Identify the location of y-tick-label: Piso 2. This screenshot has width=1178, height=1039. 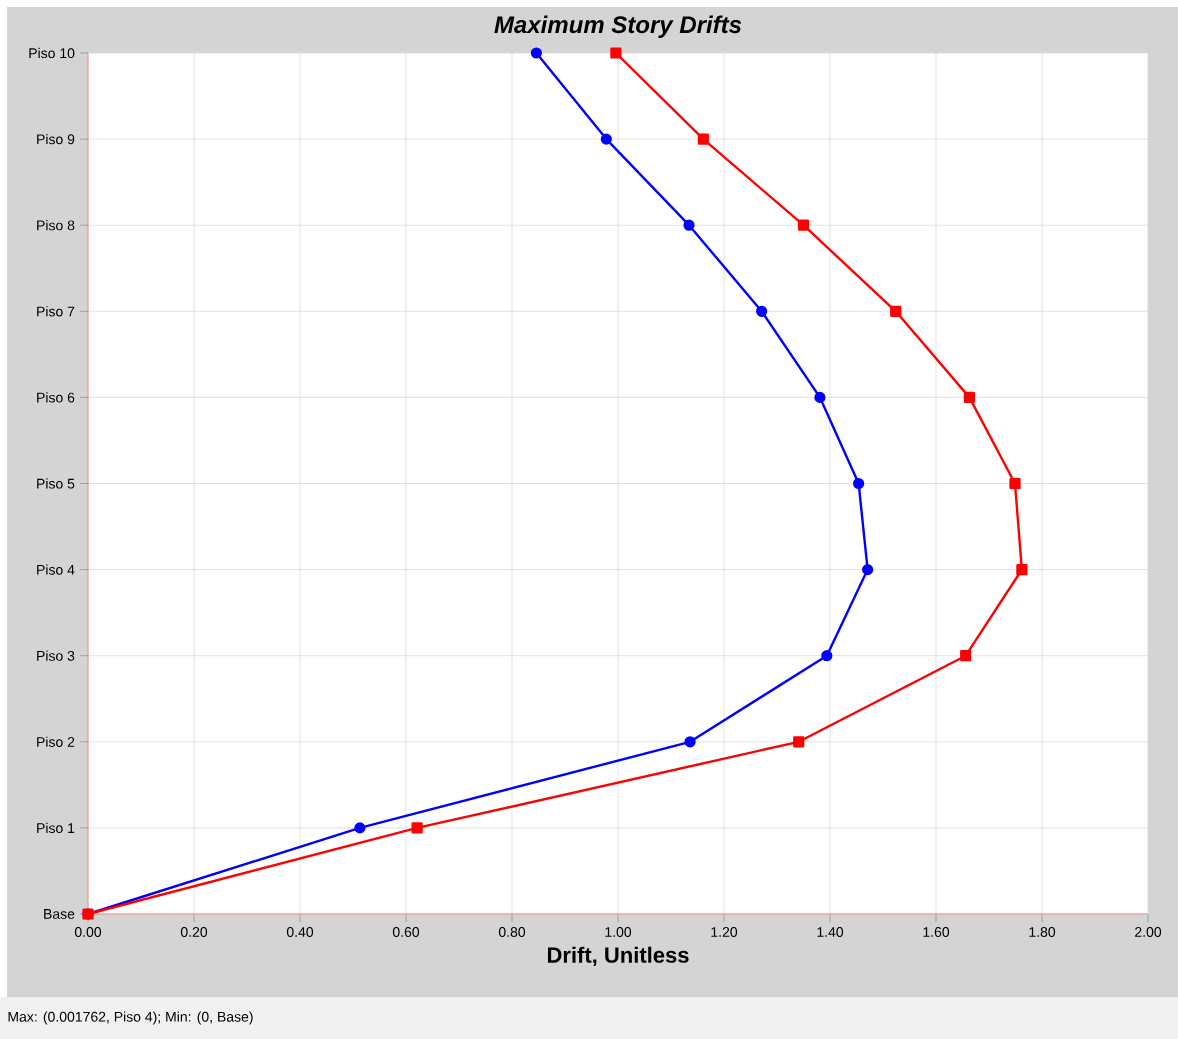
(56, 741).